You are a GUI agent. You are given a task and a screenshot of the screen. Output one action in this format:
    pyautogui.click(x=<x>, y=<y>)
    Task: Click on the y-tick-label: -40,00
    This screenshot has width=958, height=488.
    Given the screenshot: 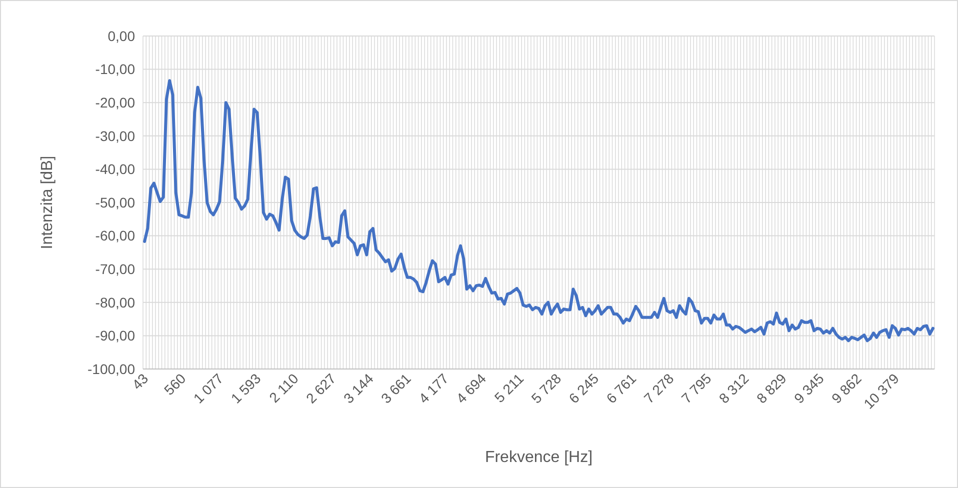 What is the action you would take?
    pyautogui.click(x=115, y=169)
    